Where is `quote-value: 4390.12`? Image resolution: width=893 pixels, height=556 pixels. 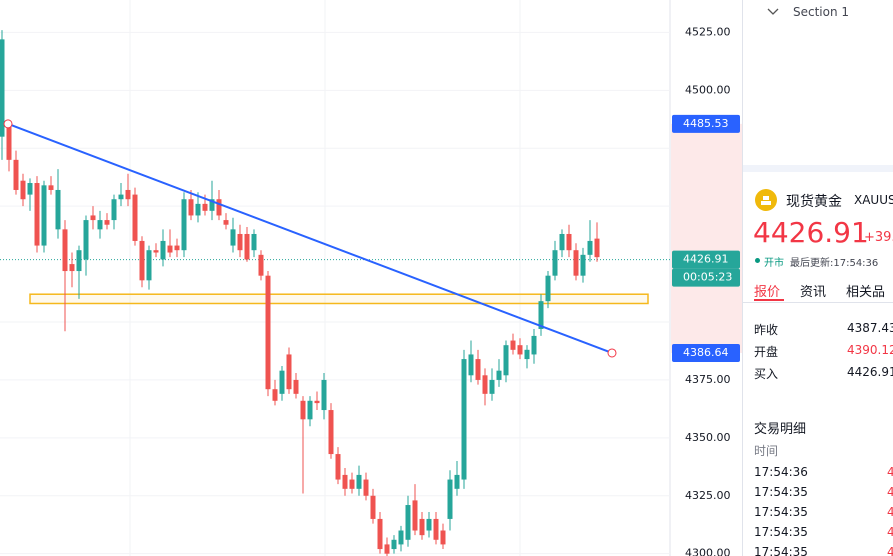
quote-value: 4390.12 is located at coordinates (870, 350).